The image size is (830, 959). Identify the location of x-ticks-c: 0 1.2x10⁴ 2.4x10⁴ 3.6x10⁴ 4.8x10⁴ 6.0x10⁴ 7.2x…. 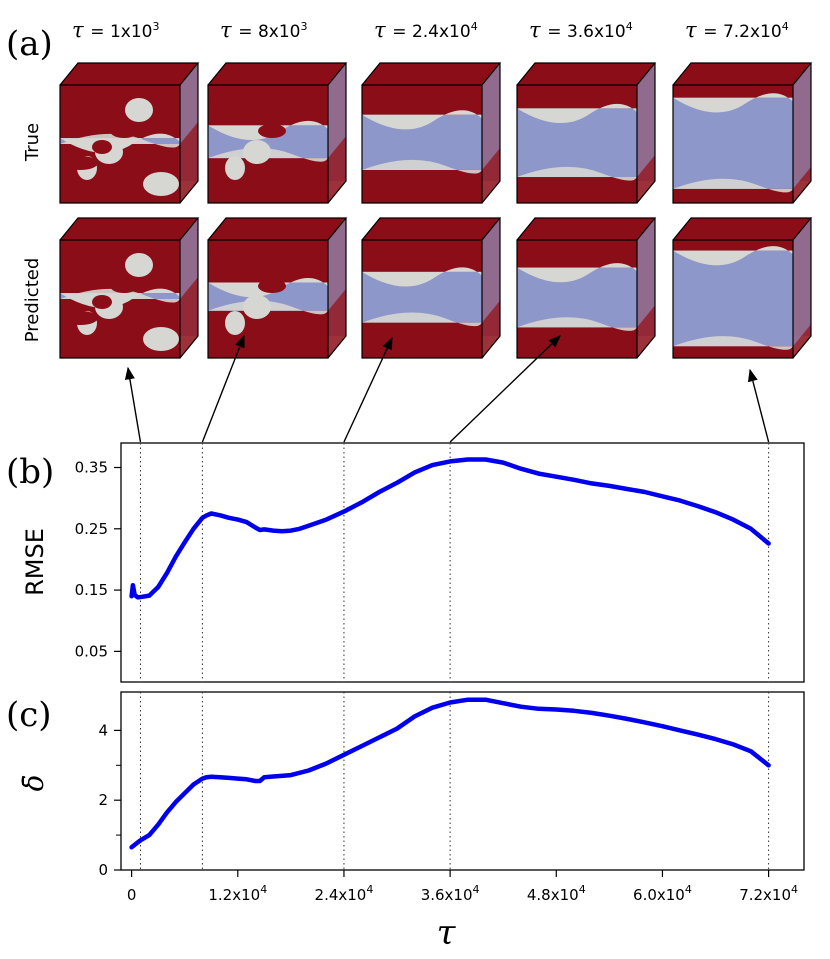
(462, 887).